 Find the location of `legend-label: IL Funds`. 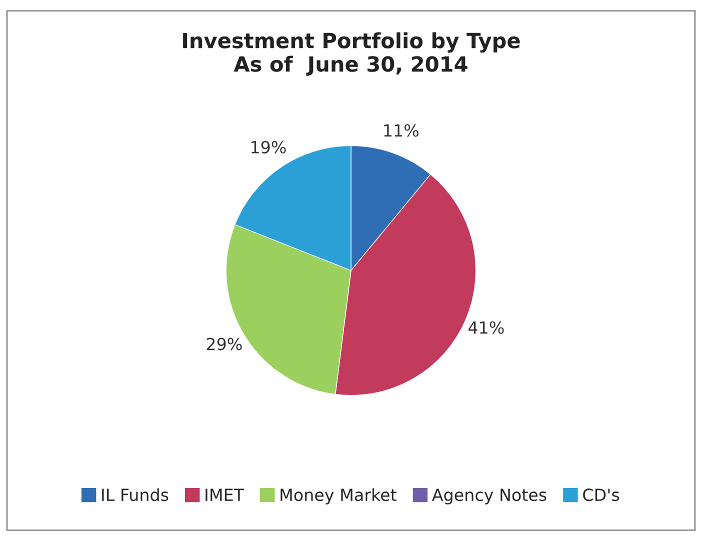

legend-label: IL Funds is located at coordinates (135, 495).